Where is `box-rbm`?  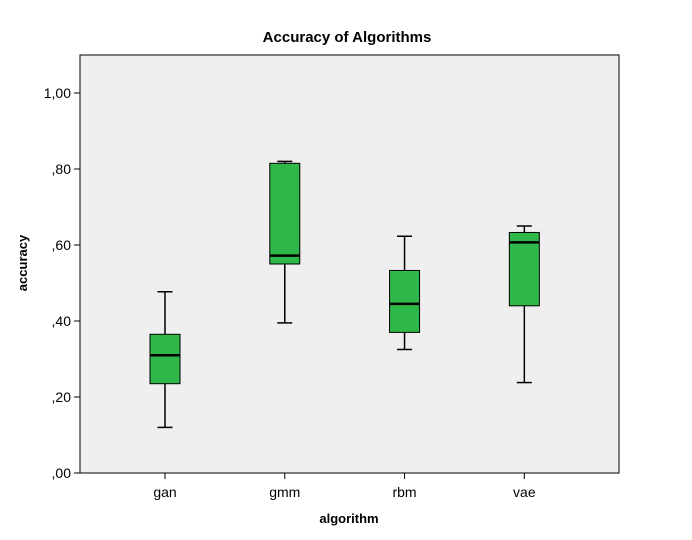 box-rbm is located at coordinates (405, 293).